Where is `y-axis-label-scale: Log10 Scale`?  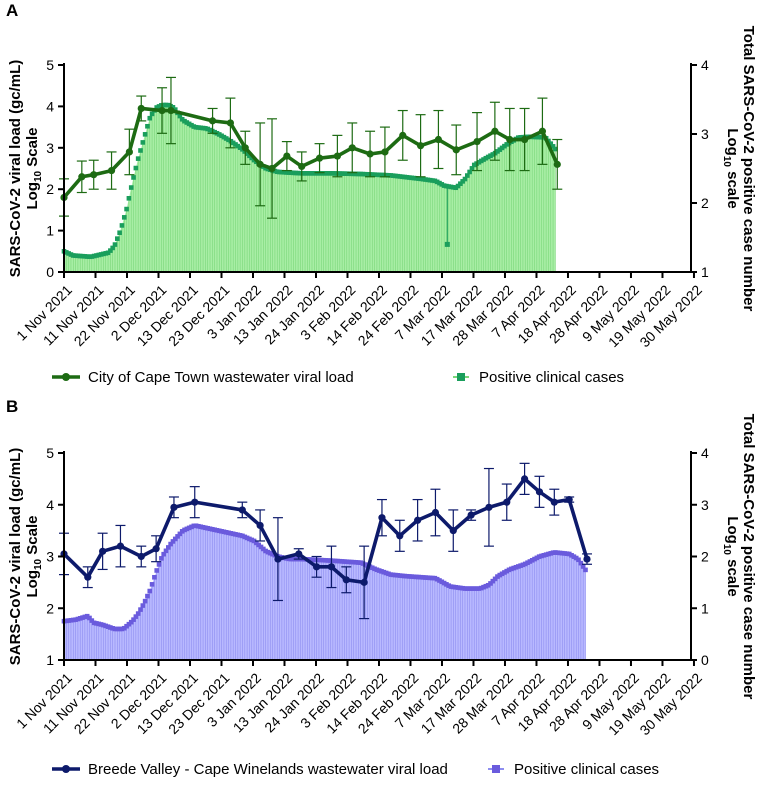 y-axis-label-scale: Log10 Scale is located at coordinates (34, 557).